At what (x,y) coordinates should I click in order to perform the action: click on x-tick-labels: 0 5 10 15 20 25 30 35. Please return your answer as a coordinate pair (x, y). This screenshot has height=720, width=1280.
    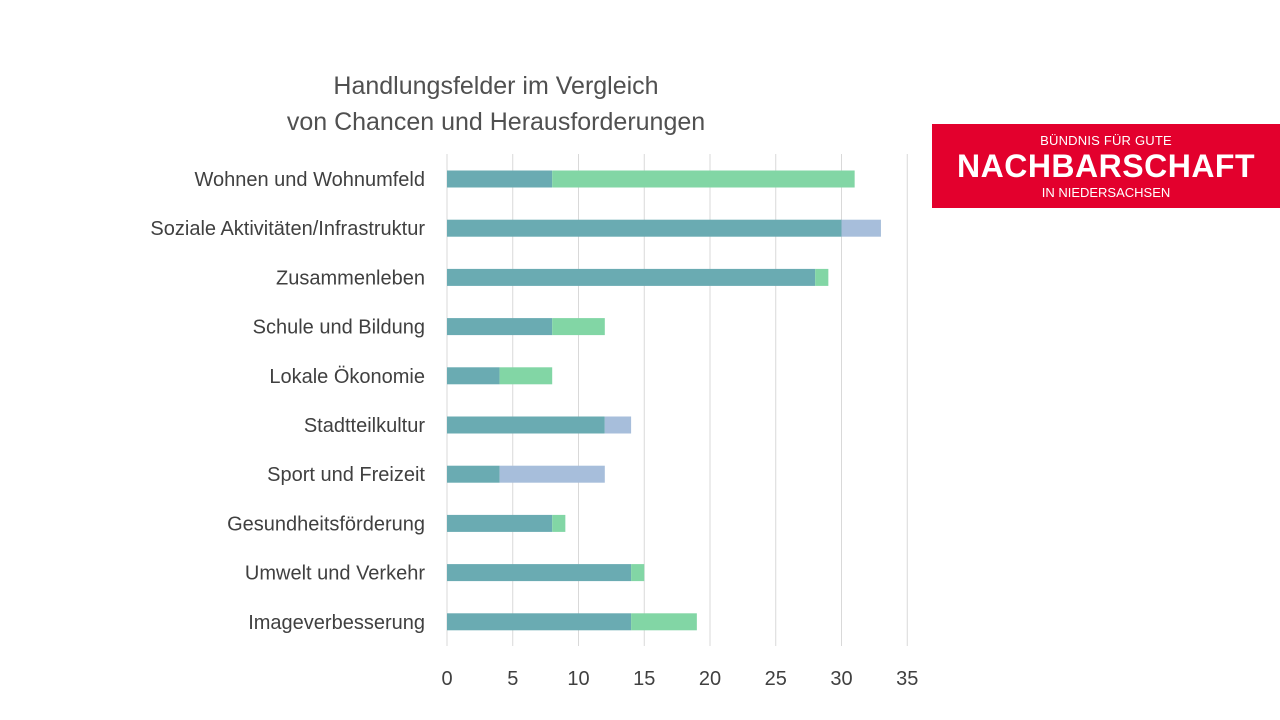
    Looking at the image, I should click on (679, 679).